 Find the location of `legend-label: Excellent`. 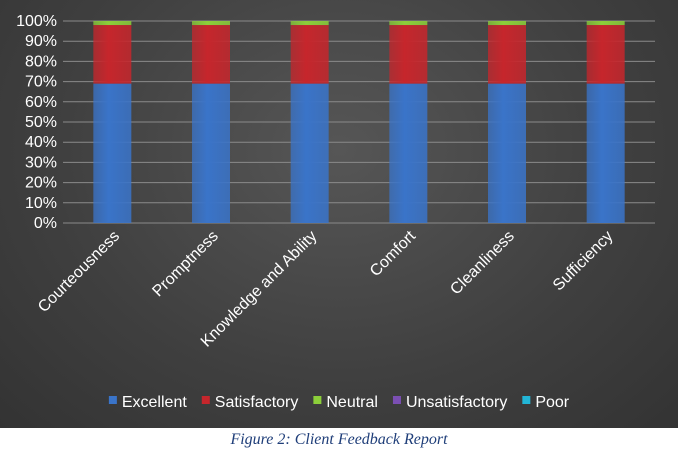

legend-label: Excellent is located at coordinates (154, 402).